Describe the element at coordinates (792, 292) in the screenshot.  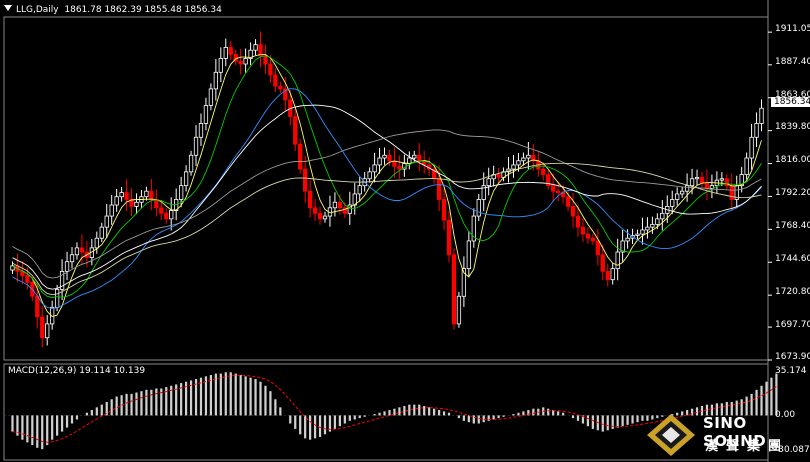
I see `price-tick-8: 1720.80` at that location.